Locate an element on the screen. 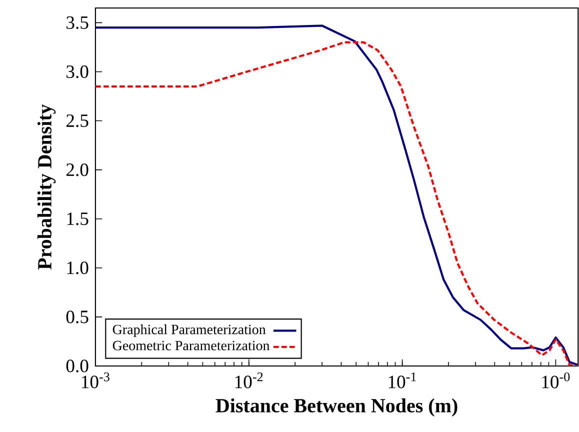 This screenshot has height=432, width=579. y-tick-label: 1.5 is located at coordinates (77, 219).